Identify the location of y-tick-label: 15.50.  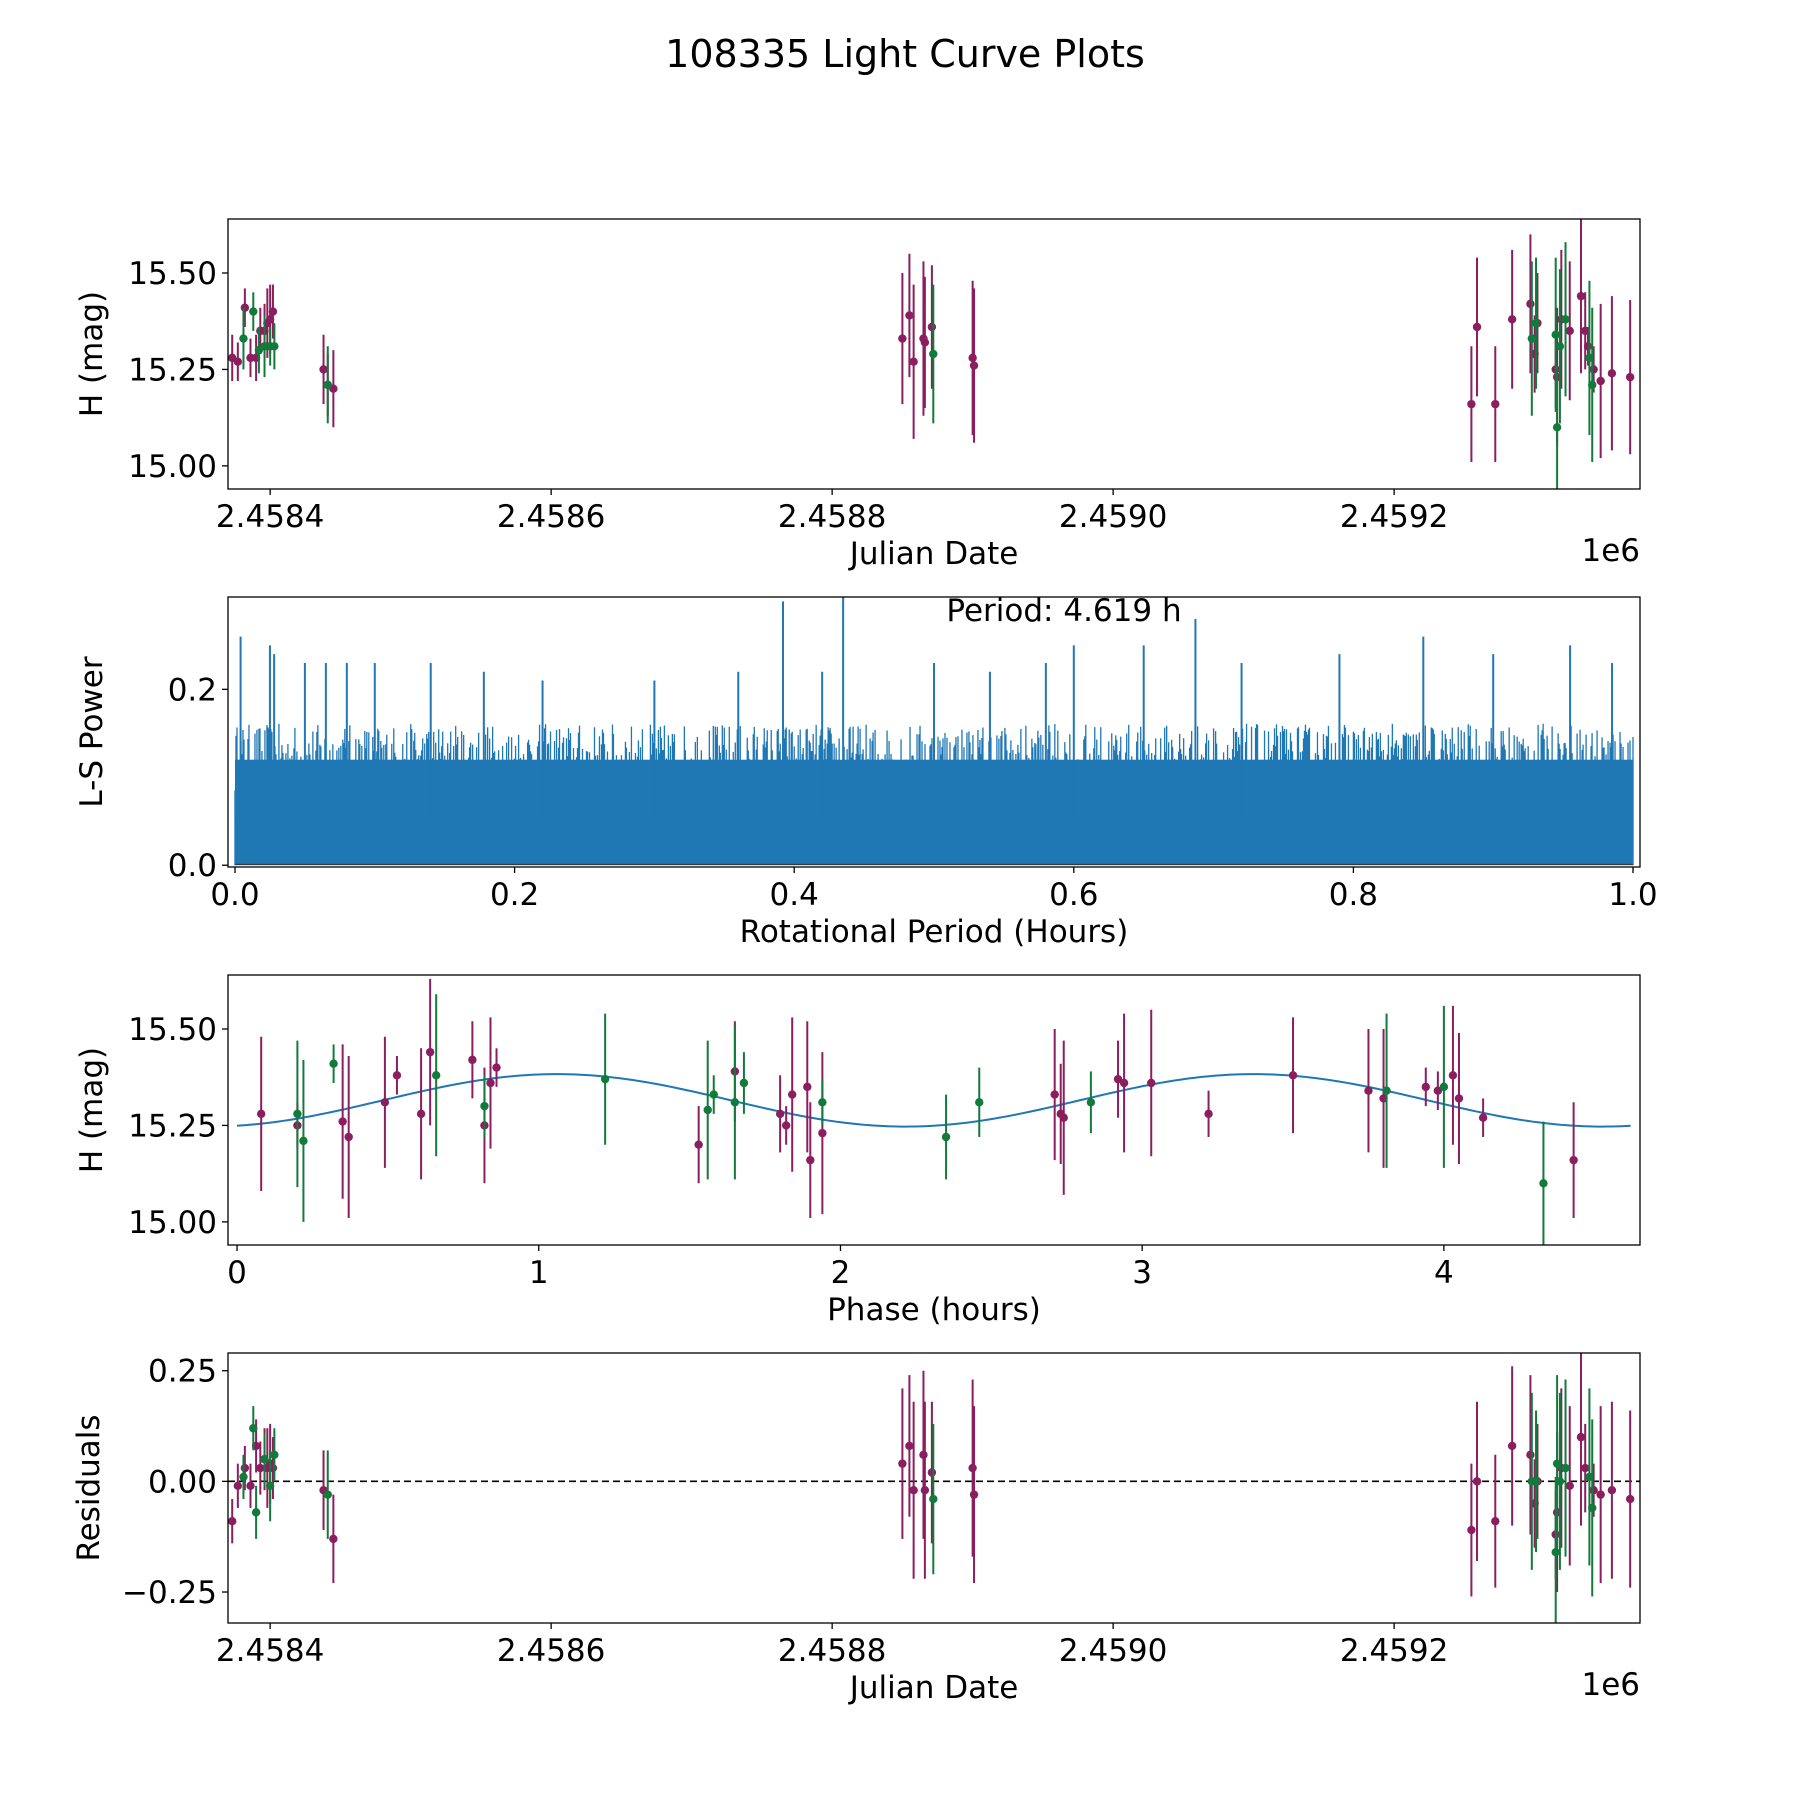
(172, 274).